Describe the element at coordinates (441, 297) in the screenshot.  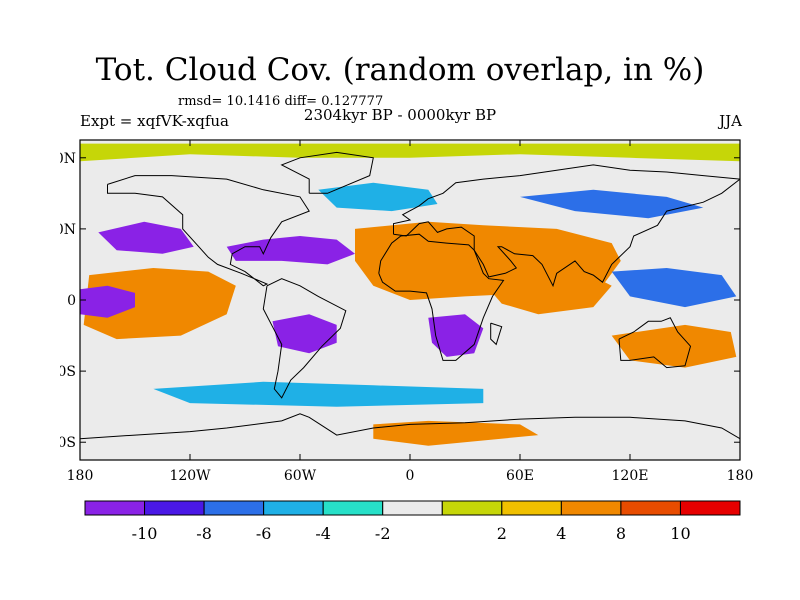
I see `coast-africa-eurasia` at that location.